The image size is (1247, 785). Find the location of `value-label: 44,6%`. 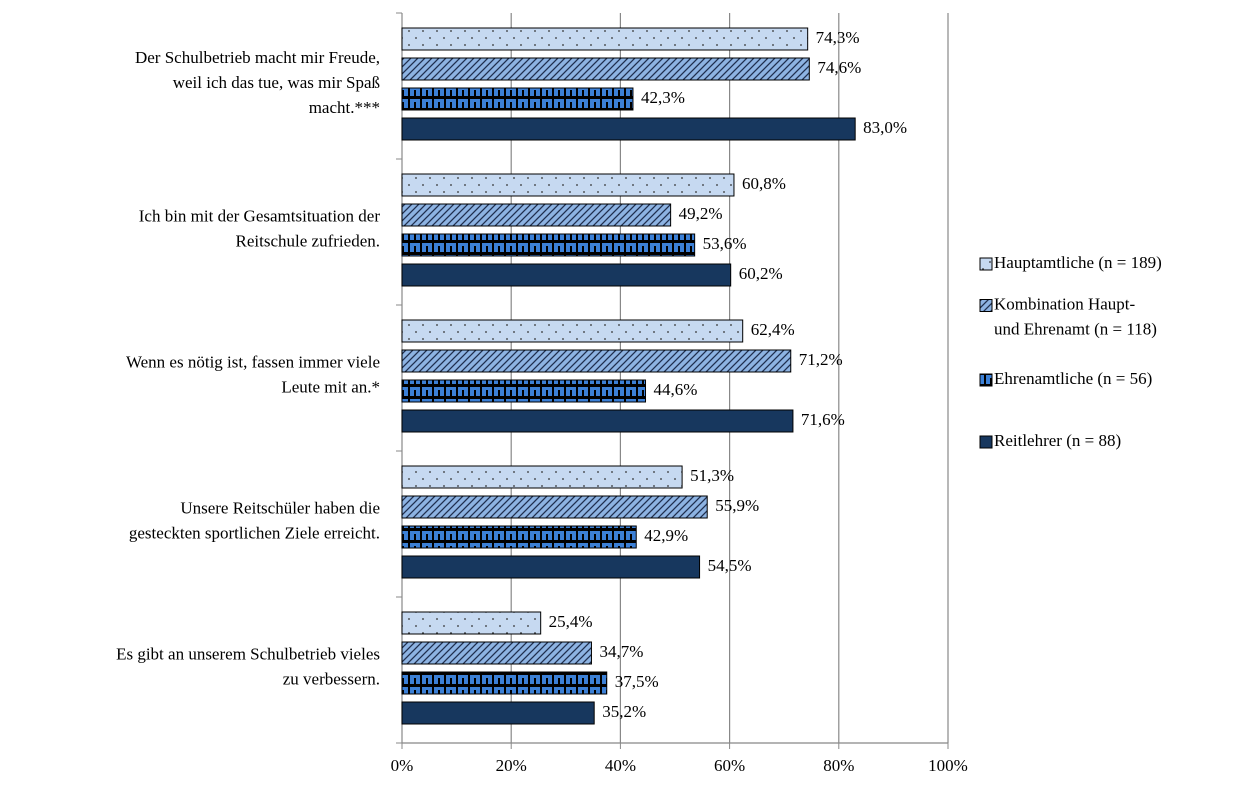

value-label: 44,6% is located at coordinates (676, 389).